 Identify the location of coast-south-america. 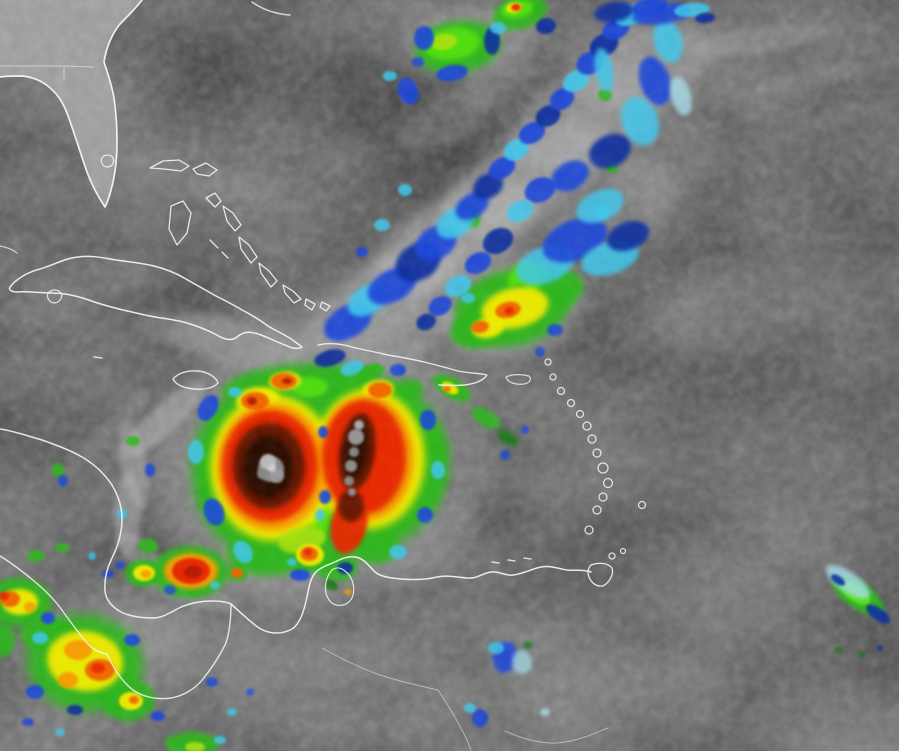
(411, 595).